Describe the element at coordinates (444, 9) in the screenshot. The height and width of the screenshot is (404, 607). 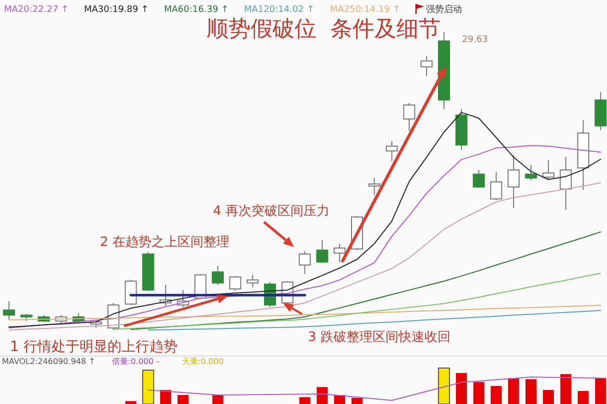
I see `text: 强势启动` at that location.